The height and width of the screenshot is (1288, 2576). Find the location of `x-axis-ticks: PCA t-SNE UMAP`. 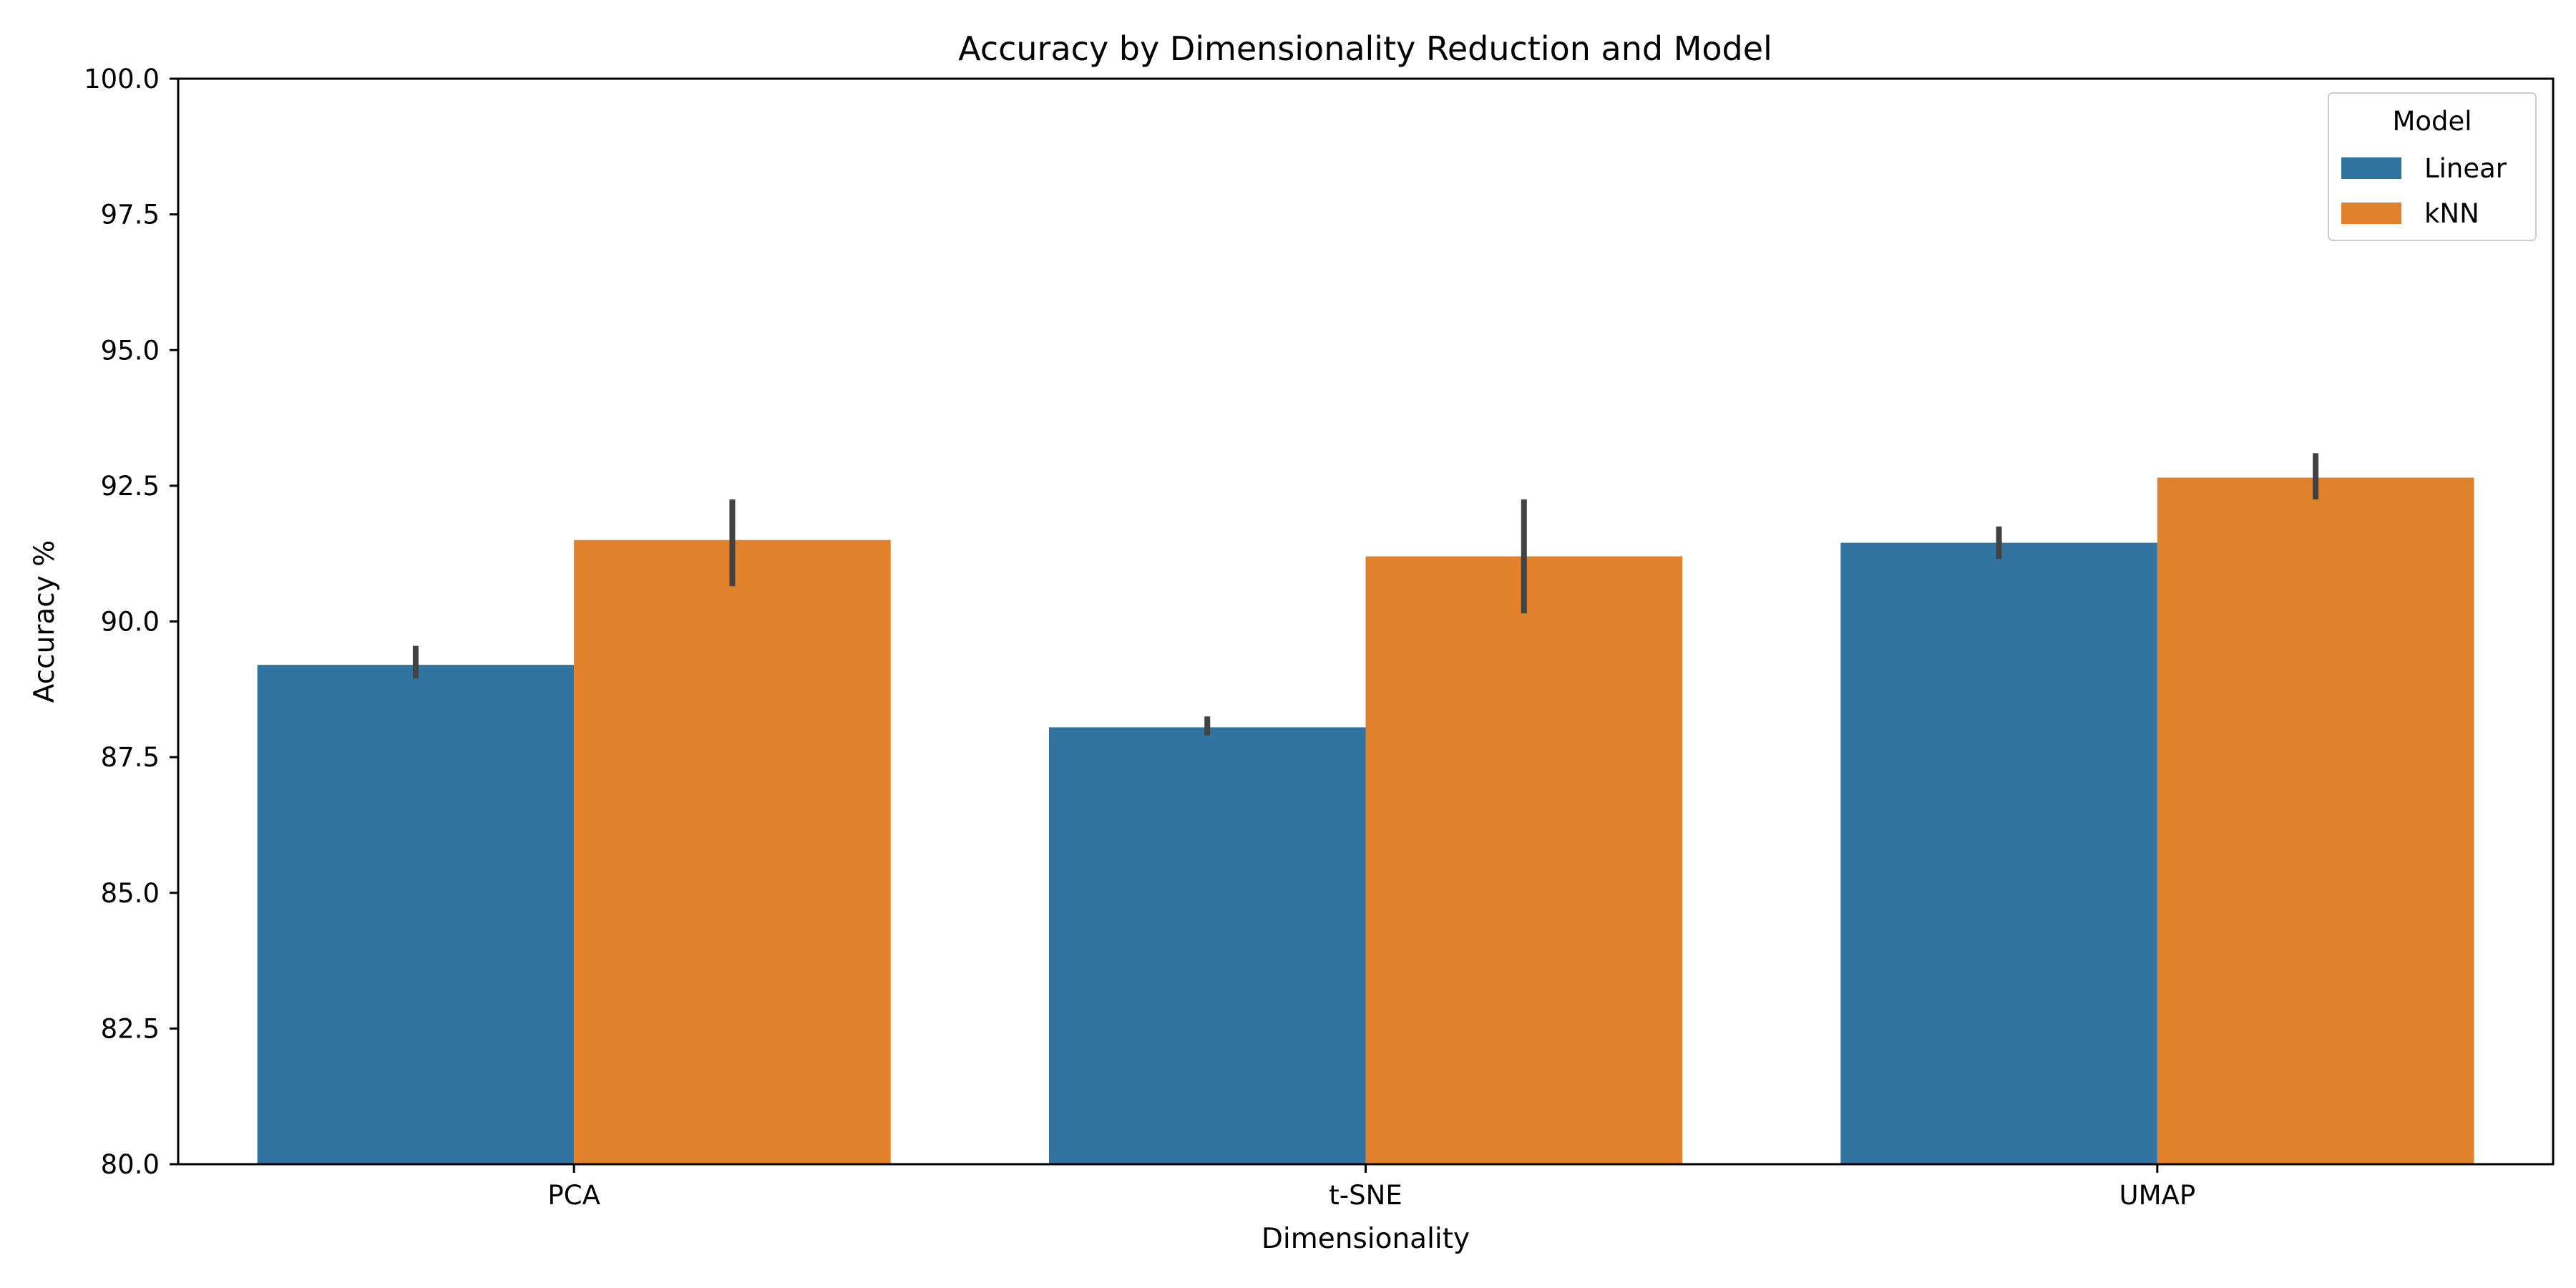

x-axis-ticks: PCA t-SNE UMAP is located at coordinates (1371, 1187).